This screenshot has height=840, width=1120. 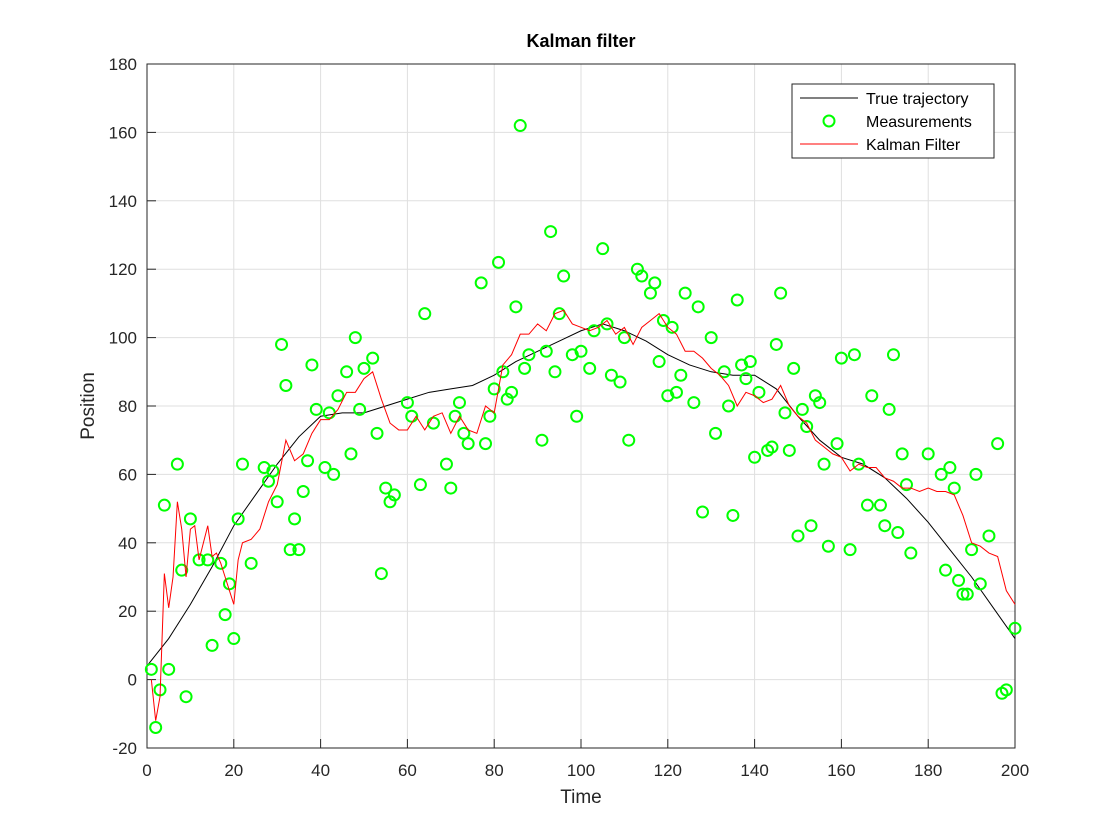 I want to click on x-tick-label: 0, so click(x=146, y=770).